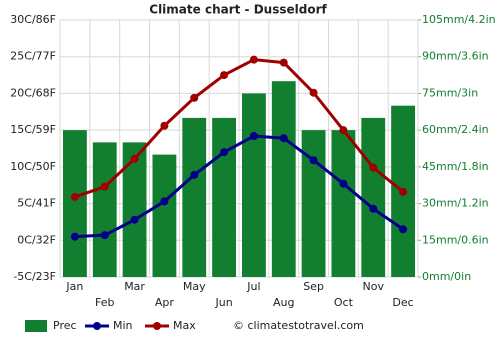 The image size is (500, 350). I want to click on x-tick-label: Sep, so click(313, 286).